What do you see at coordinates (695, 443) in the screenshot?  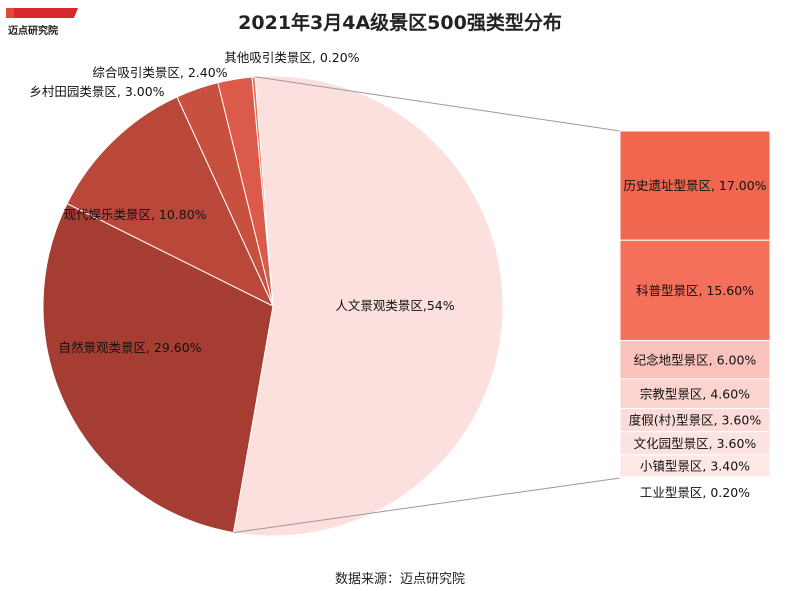 I see `breakdown-label: 文化园型景区, 3.60%` at bounding box center [695, 443].